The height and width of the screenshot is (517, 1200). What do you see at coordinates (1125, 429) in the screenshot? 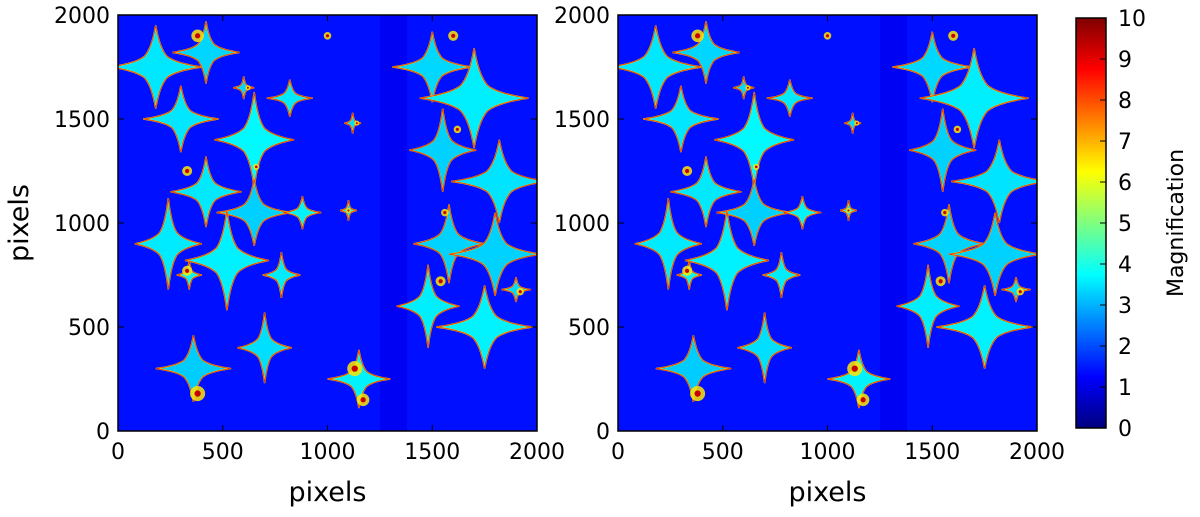
I see `colorbar-tick-label: 0` at bounding box center [1125, 429].